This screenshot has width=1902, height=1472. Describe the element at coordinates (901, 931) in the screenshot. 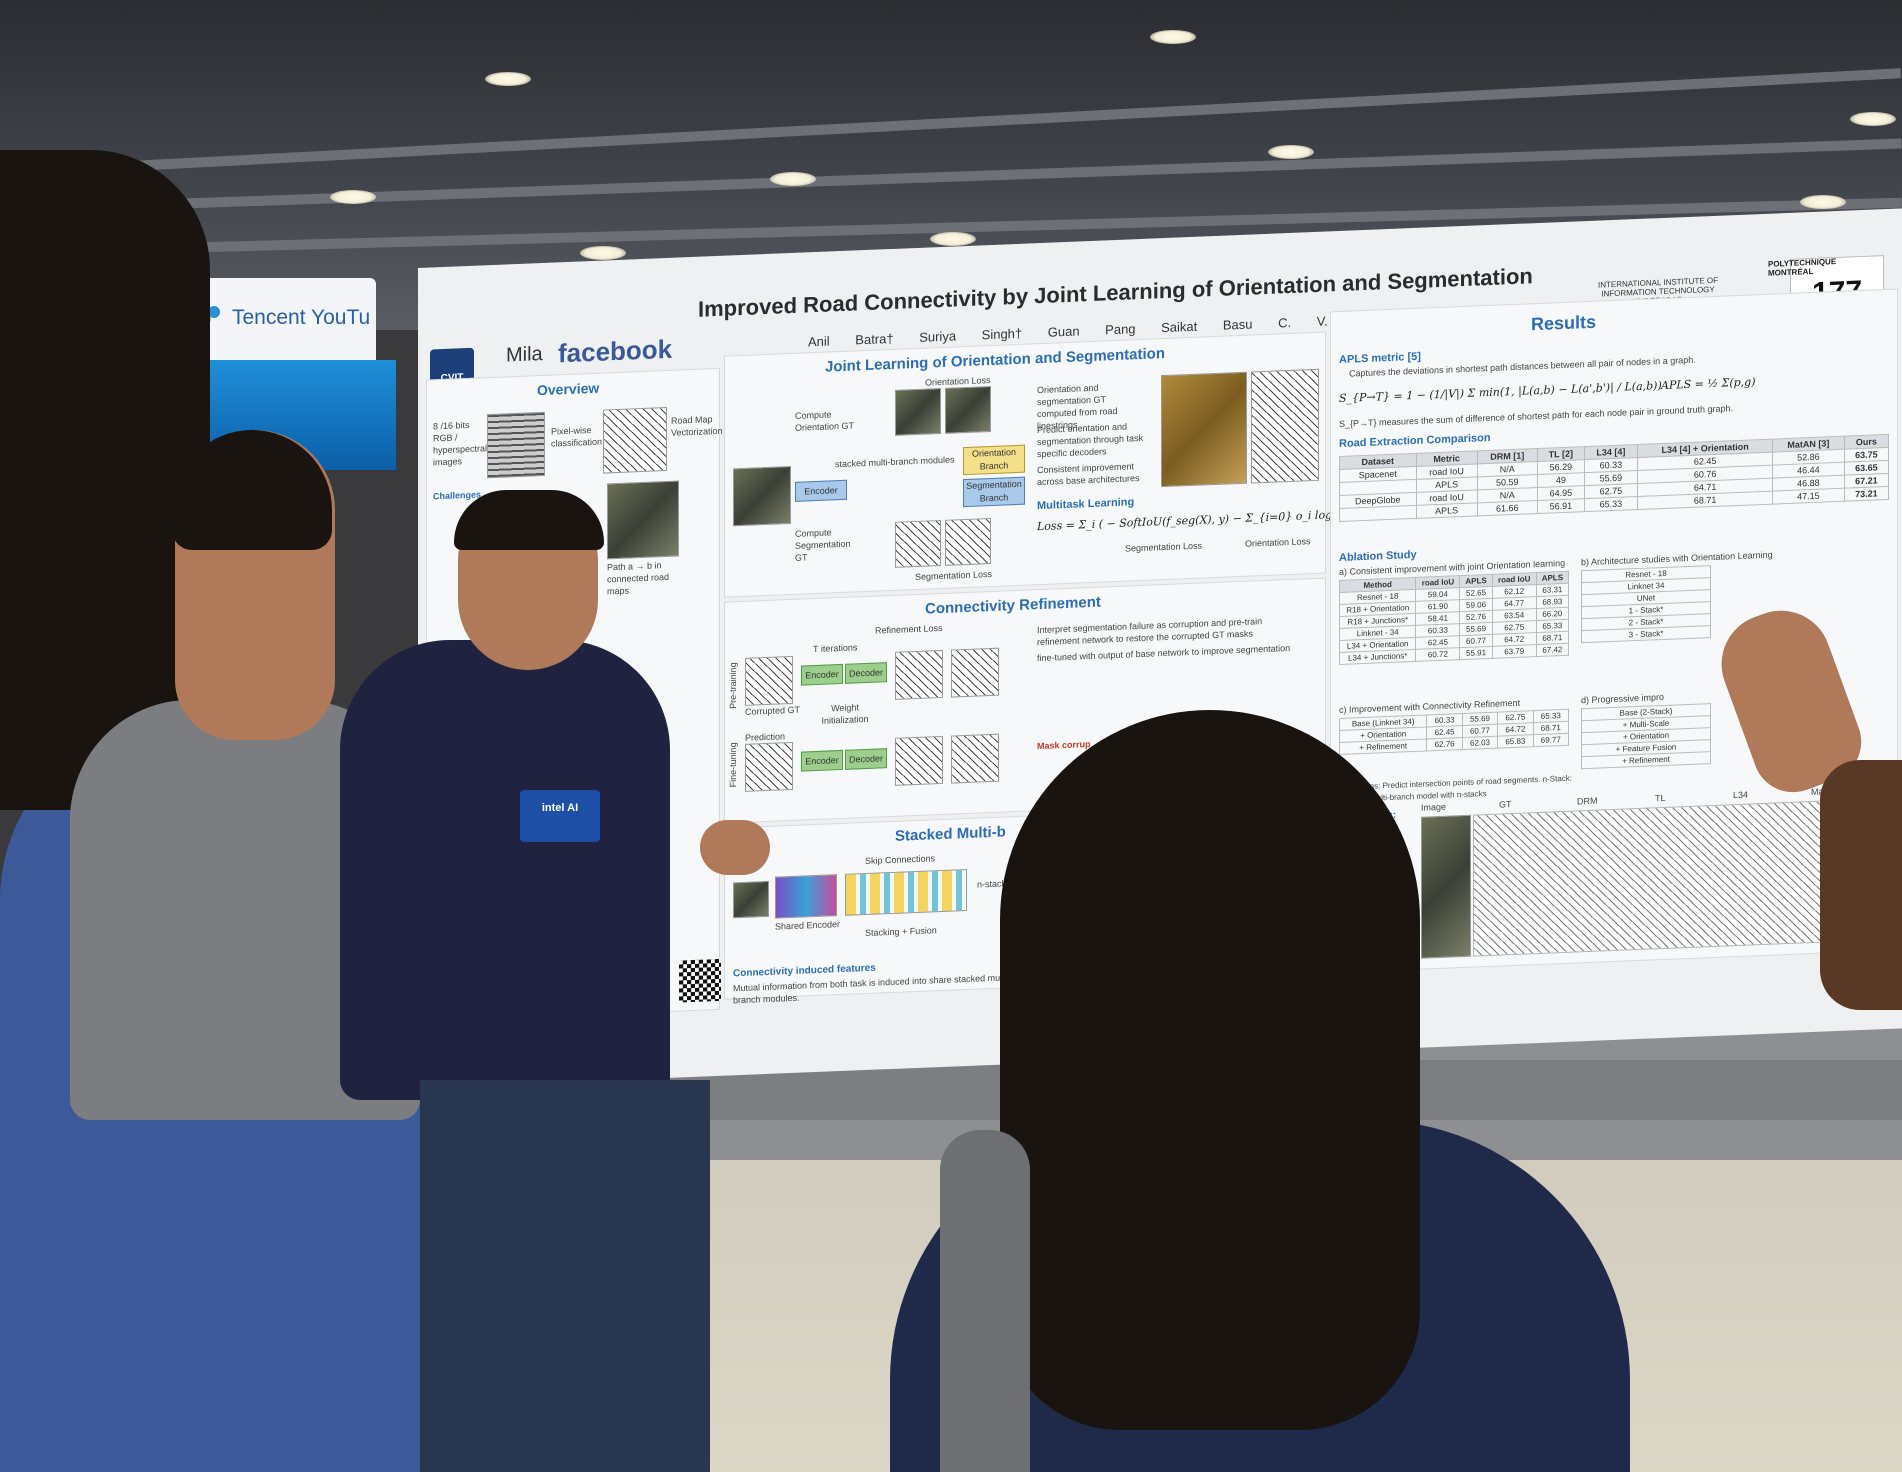

I see `stacking-fusion-label: Stacking + Fusion` at that location.